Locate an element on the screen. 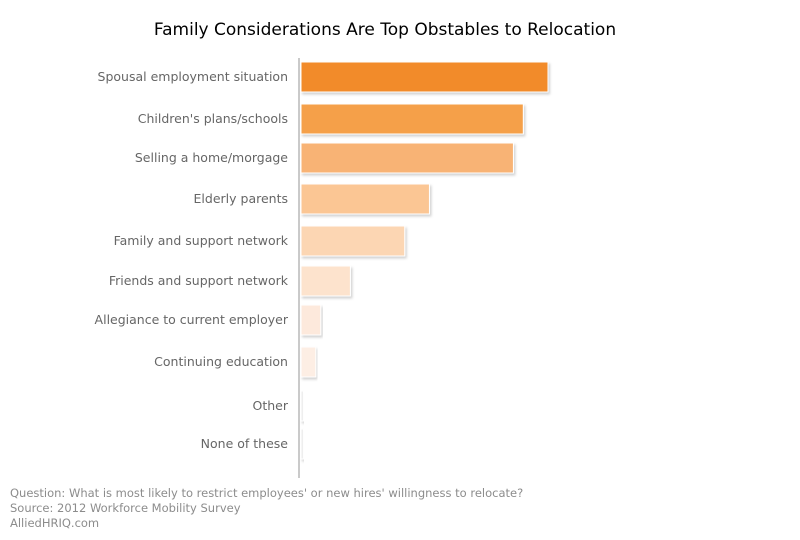  category-label-4: Family and support network is located at coordinates (201, 240).